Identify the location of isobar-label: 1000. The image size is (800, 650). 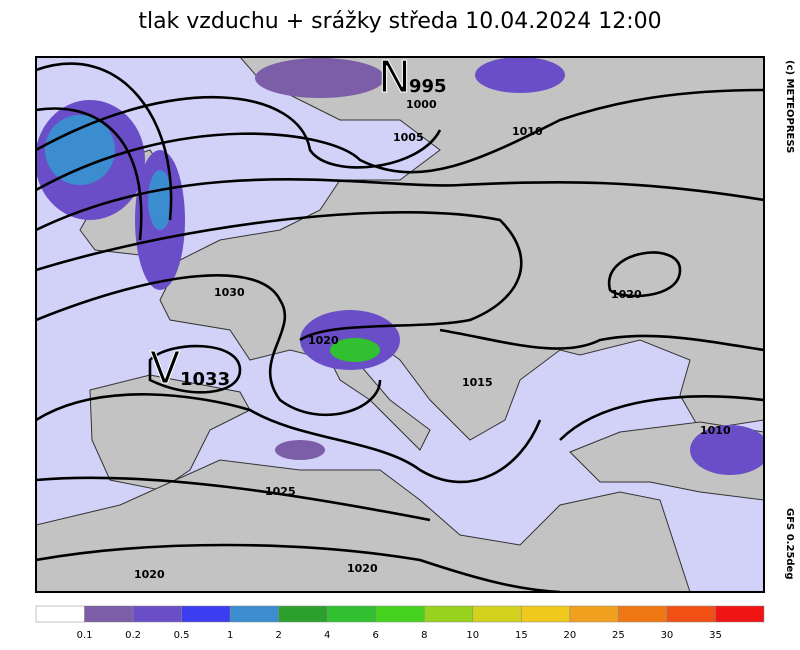
(421, 104).